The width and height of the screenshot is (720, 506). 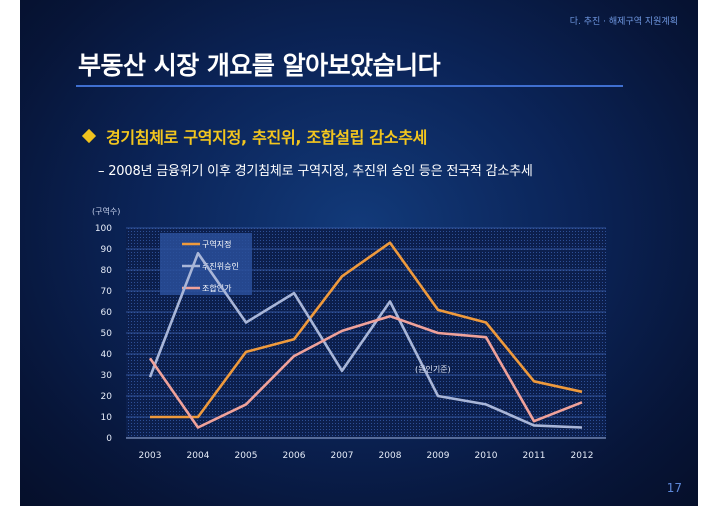 I want to click on y-tick-label: 30, so click(x=107, y=376).